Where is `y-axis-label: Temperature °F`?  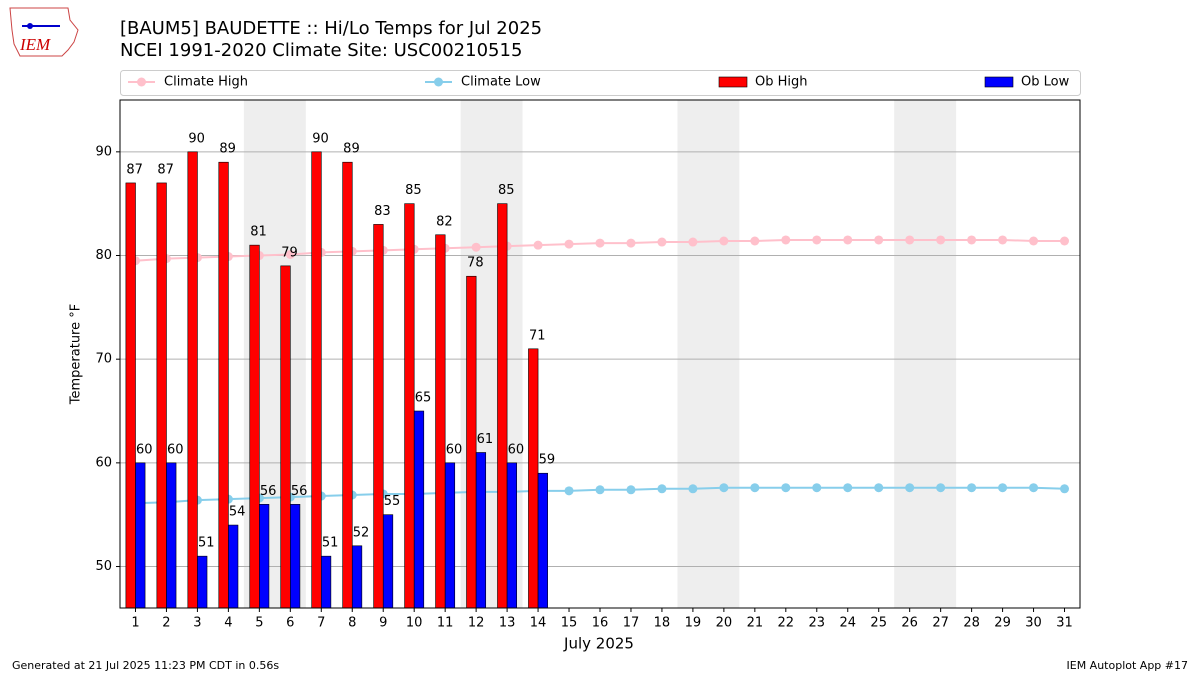 y-axis-label: Temperature °F is located at coordinates (76, 354).